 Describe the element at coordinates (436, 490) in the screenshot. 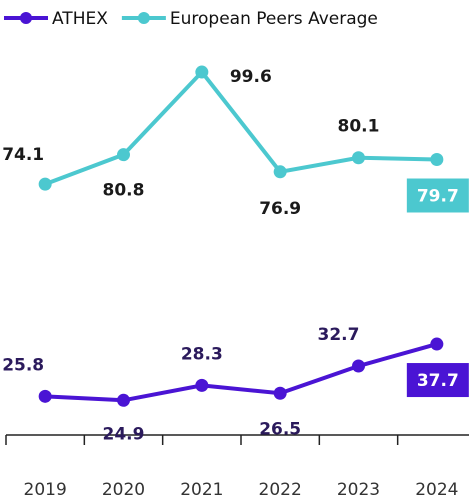

I see `x-tick-label: 2024` at that location.